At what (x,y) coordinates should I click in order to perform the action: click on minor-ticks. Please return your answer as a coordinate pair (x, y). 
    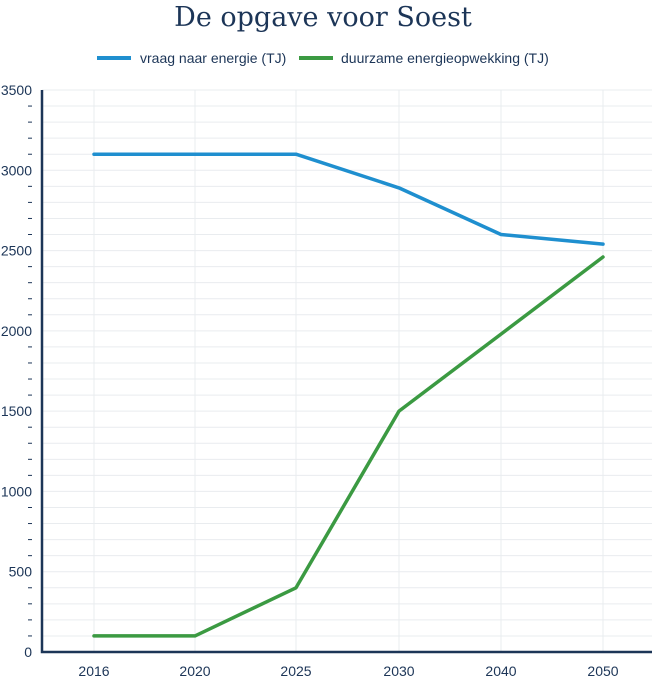
    Looking at the image, I should click on (30, 371).